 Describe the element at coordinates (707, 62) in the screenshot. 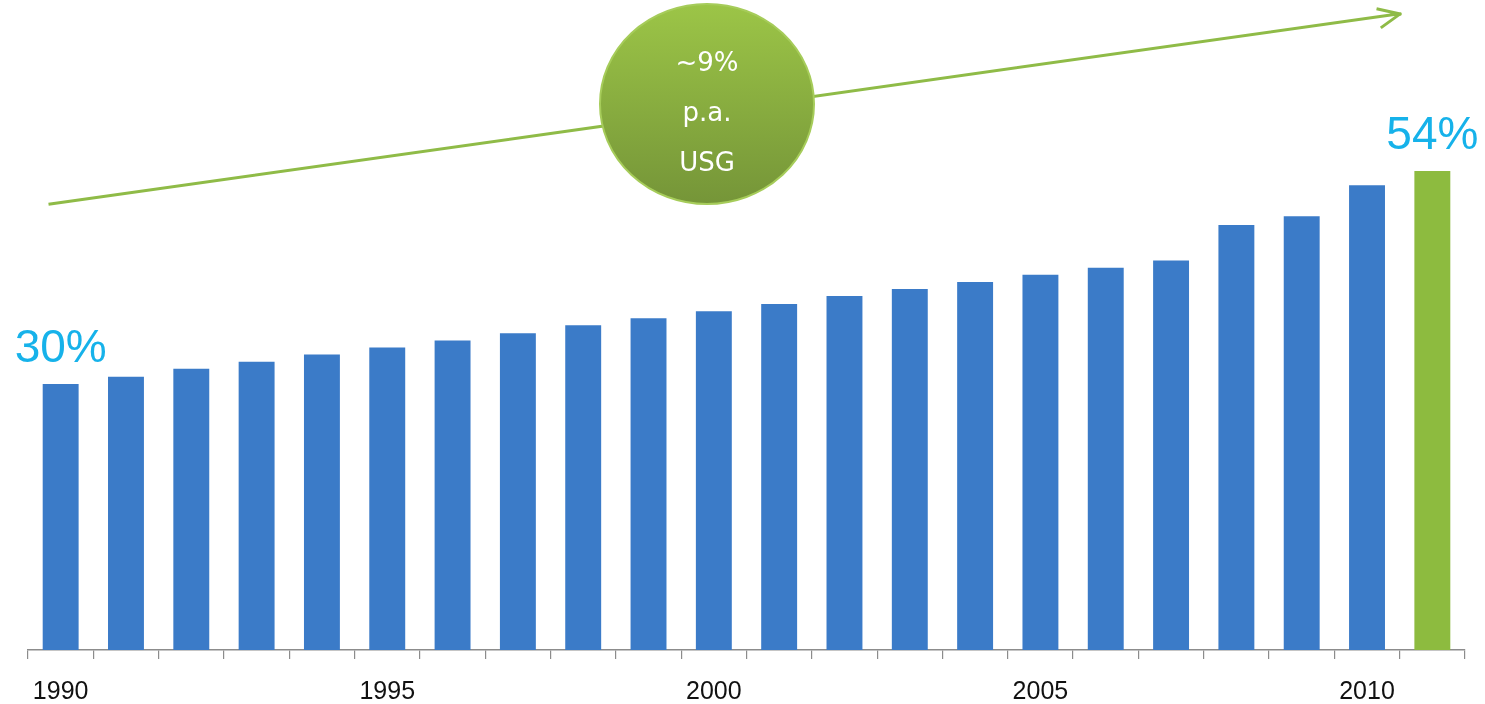

I see `text: ~9%` at that location.